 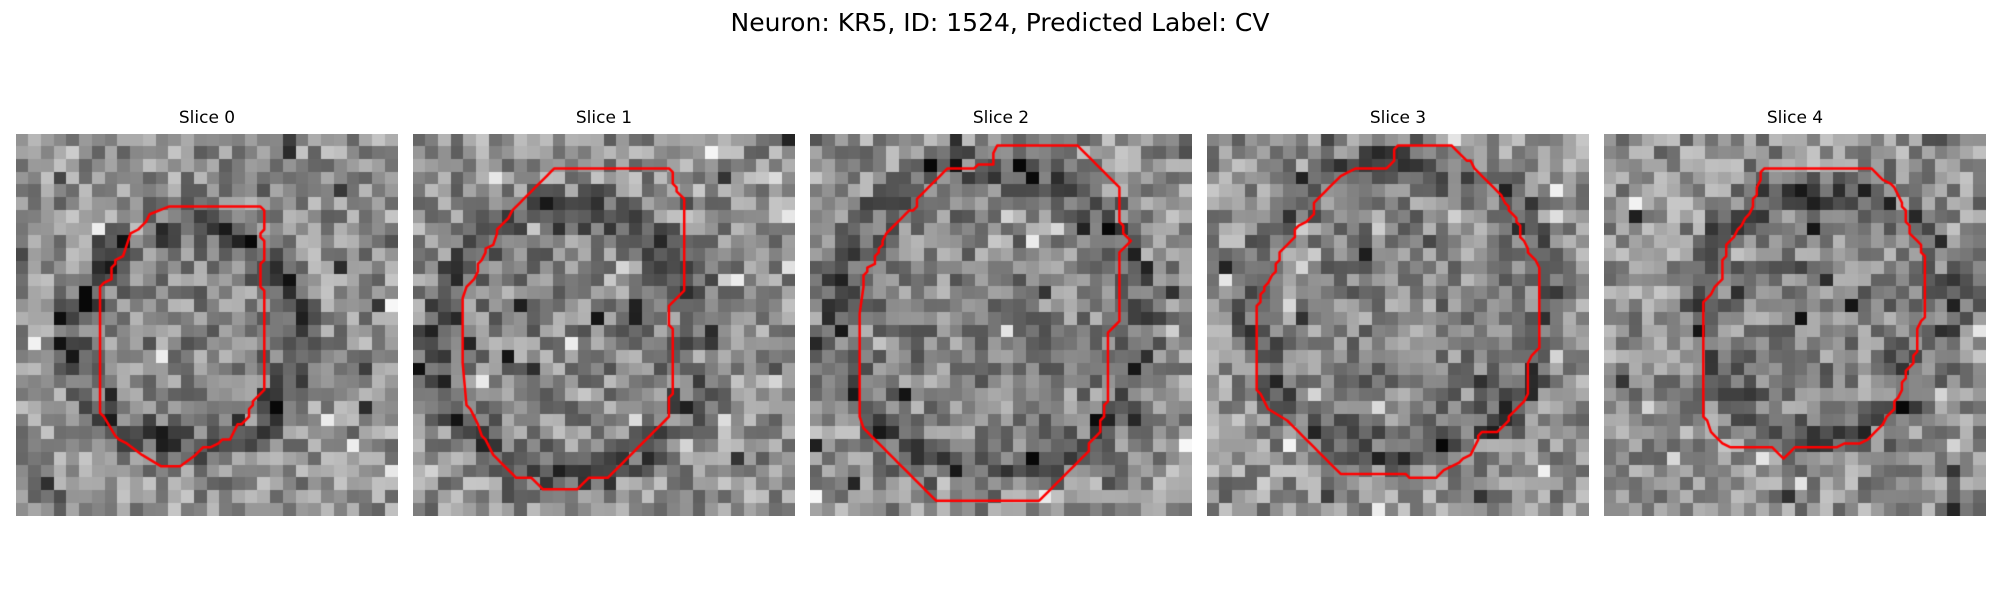 I want to click on slice-panel-4: Slice 4, so click(x=1795, y=313).